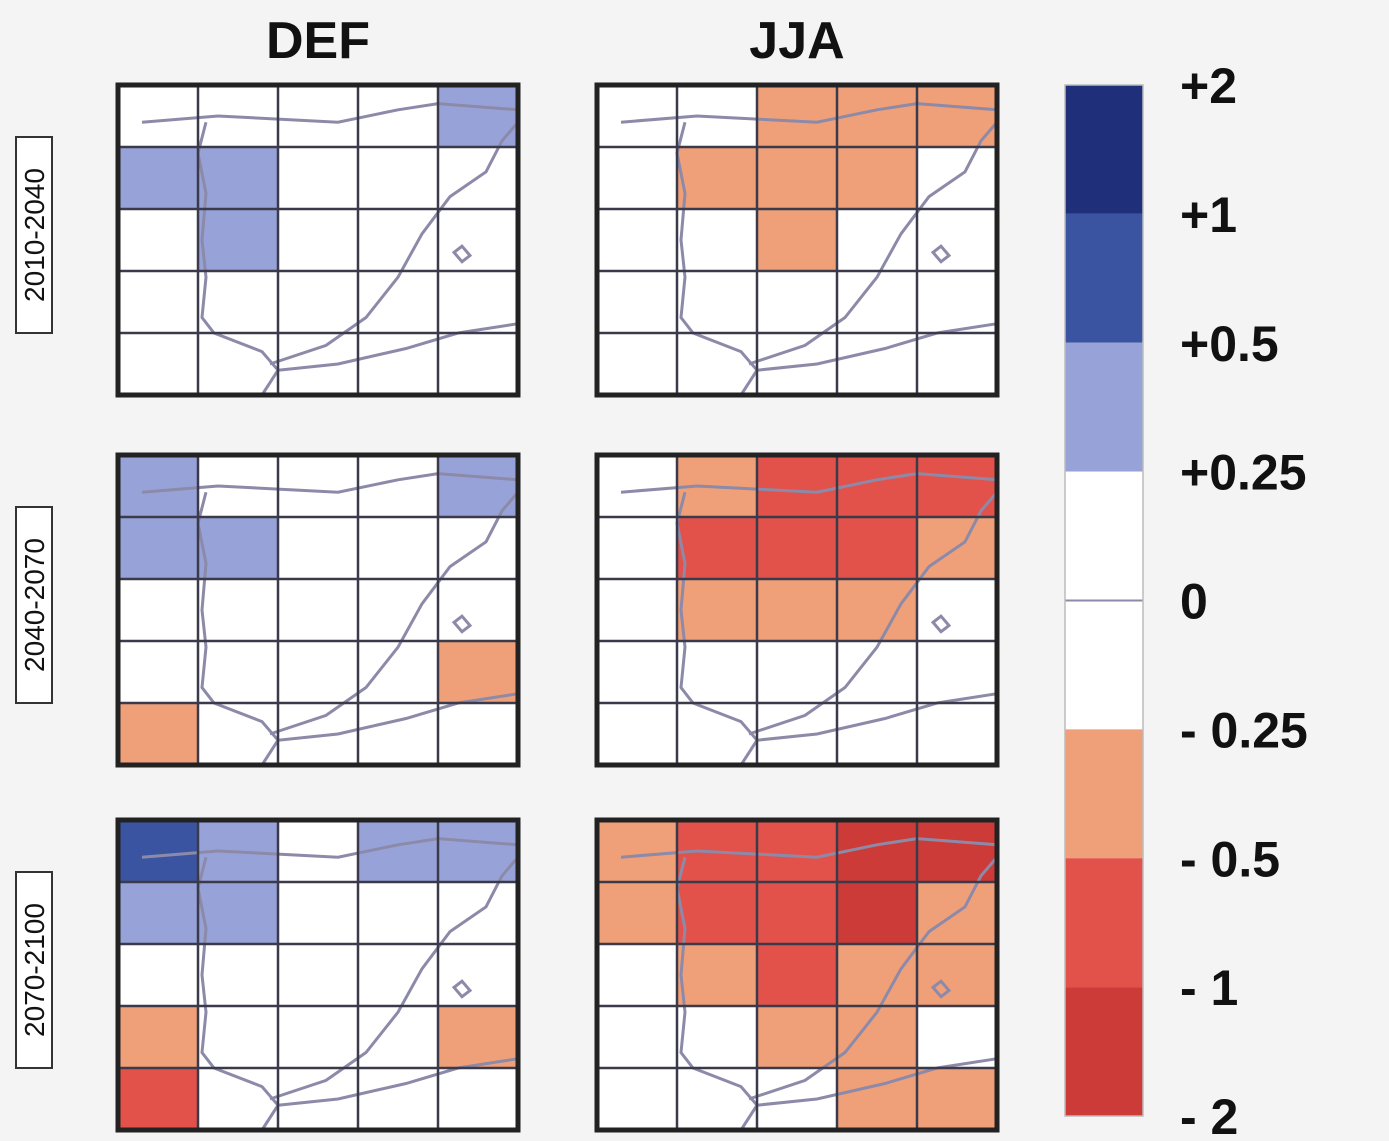 The width and height of the screenshot is (1389, 1141). I want to click on column-title-def: DEF, so click(318, 41).